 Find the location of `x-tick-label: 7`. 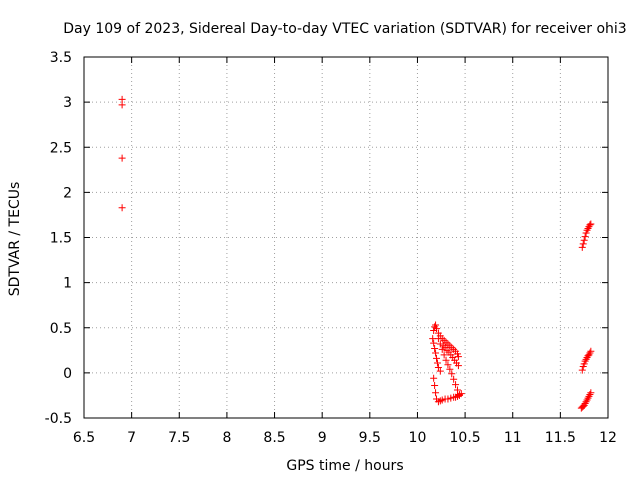

x-tick-label: 7 is located at coordinates (131, 438).